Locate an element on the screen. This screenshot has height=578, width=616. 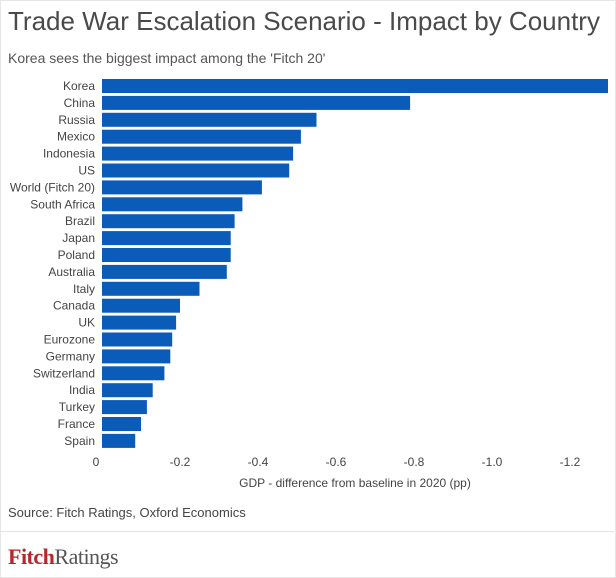
x-tick-label: -0.4 is located at coordinates (258, 462).